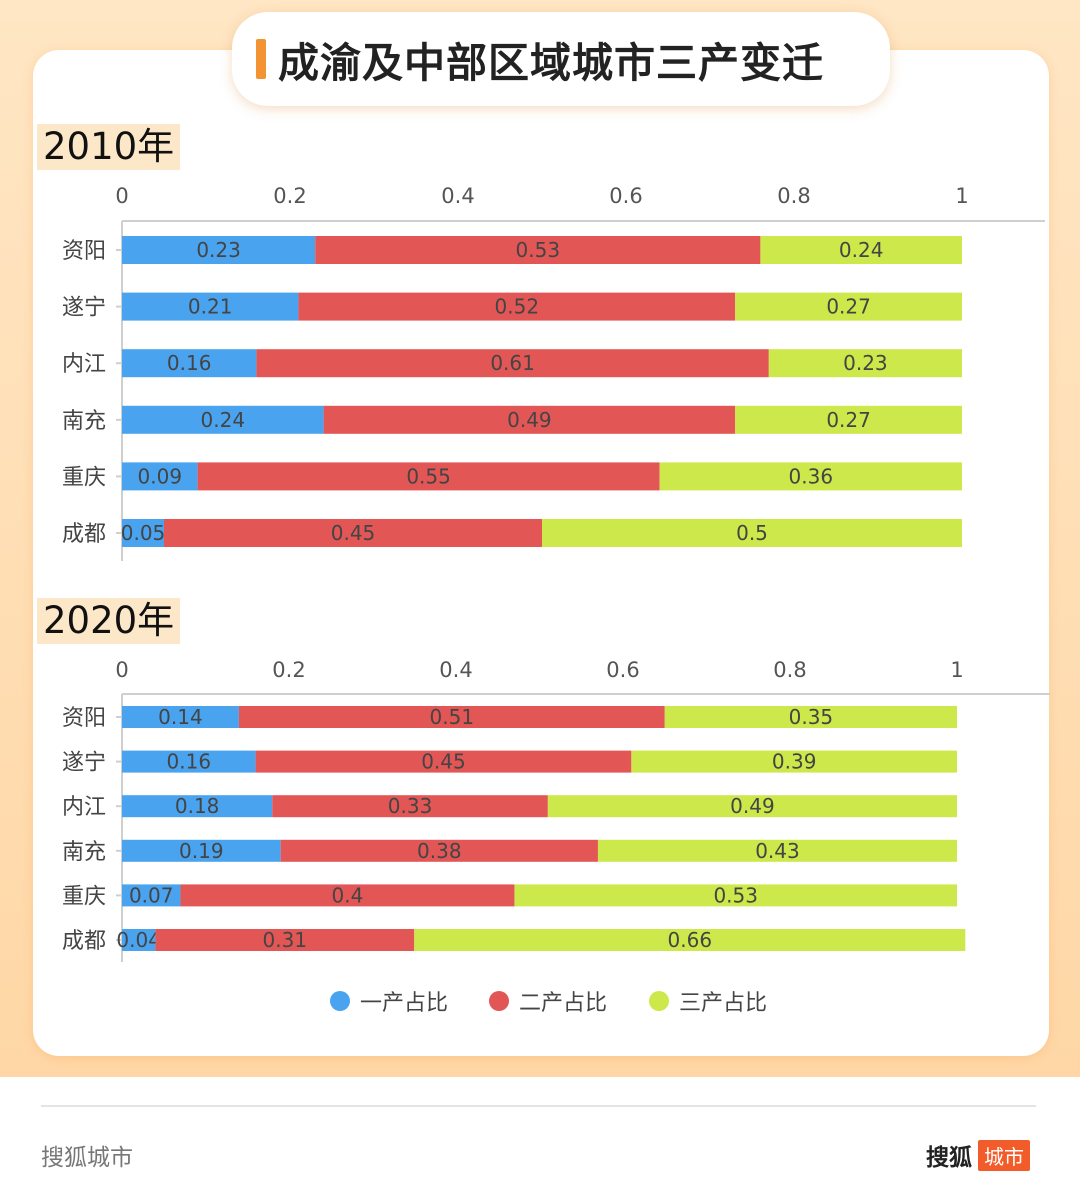  I want to click on legend-item-primary: 一产占比, so click(389, 1001).